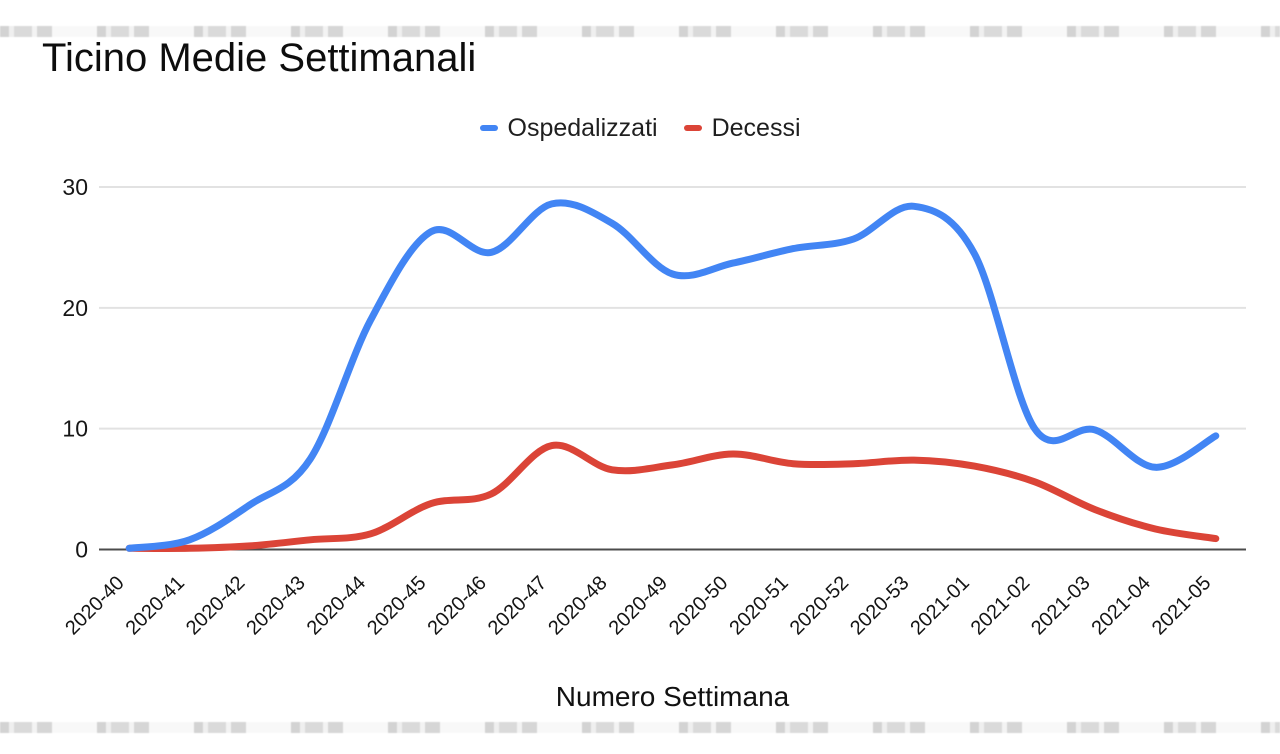 This screenshot has width=1280, height=754. I want to click on legend-swatch-decessi, so click(692, 128).